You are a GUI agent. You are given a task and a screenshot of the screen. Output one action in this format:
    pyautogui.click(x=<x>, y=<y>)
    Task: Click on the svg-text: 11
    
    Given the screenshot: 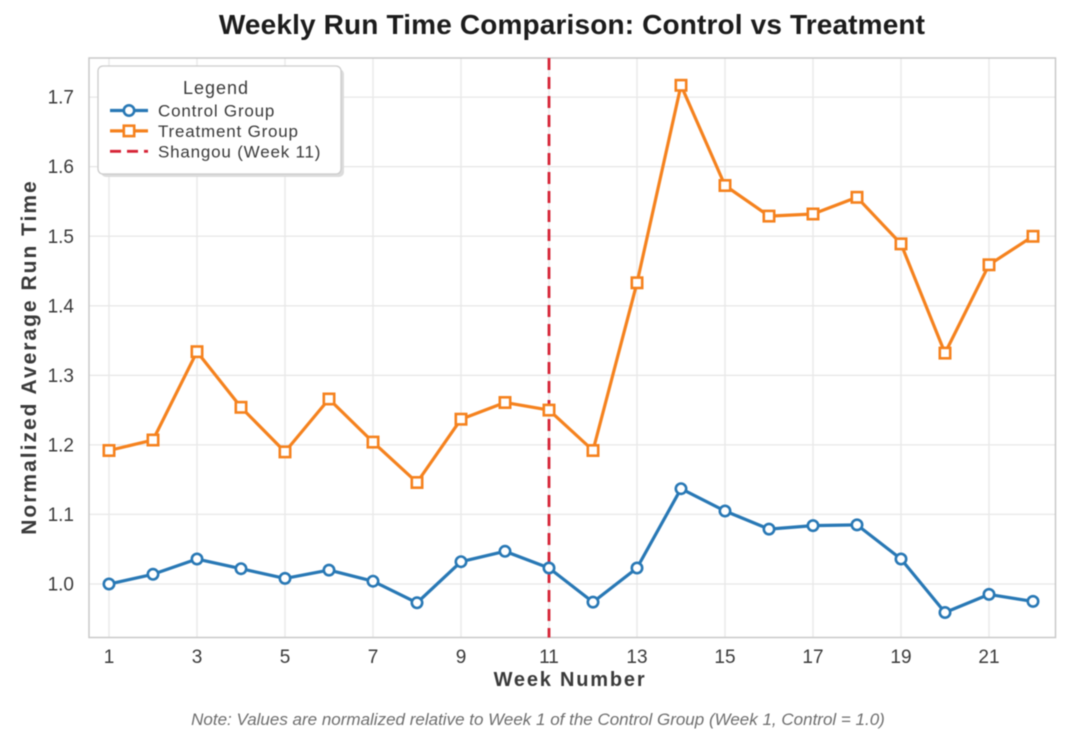 What is the action you would take?
    pyautogui.click(x=549, y=657)
    